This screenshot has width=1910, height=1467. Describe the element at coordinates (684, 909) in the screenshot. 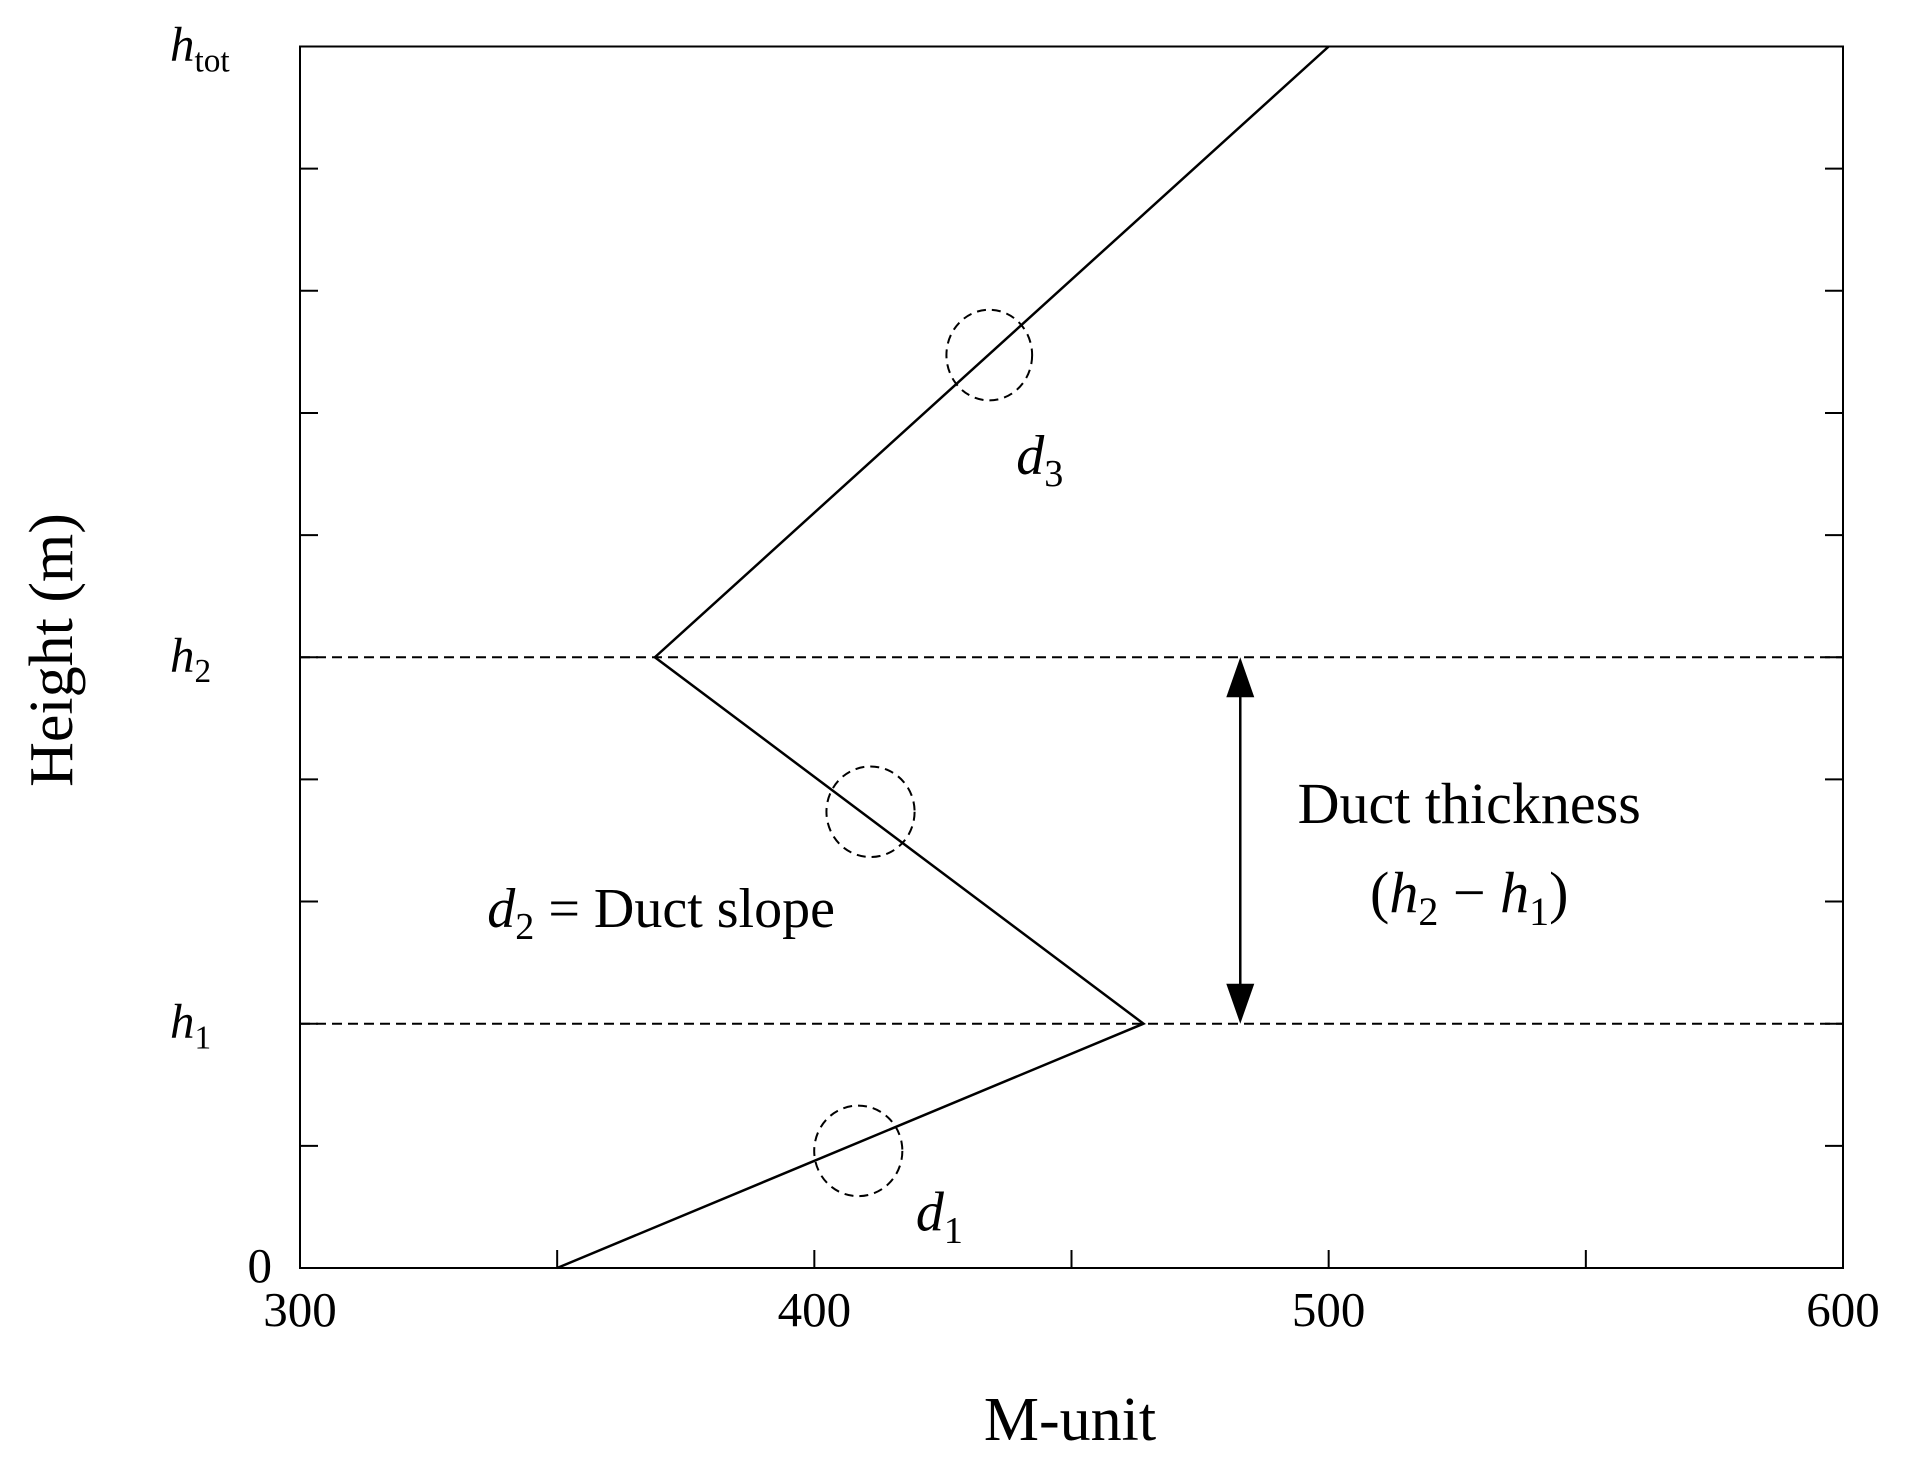

I see `annotation-text: = Duct slope` at that location.